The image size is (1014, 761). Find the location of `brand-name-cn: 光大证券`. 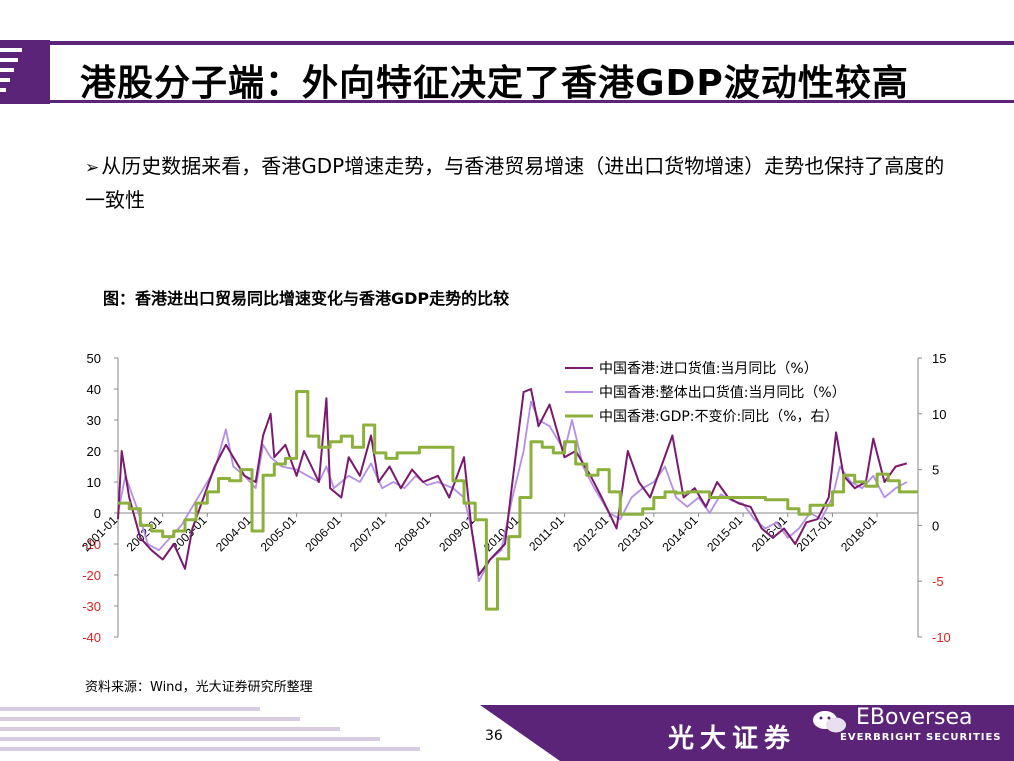

brand-name-cn: 光大证券 is located at coordinates (732, 739).